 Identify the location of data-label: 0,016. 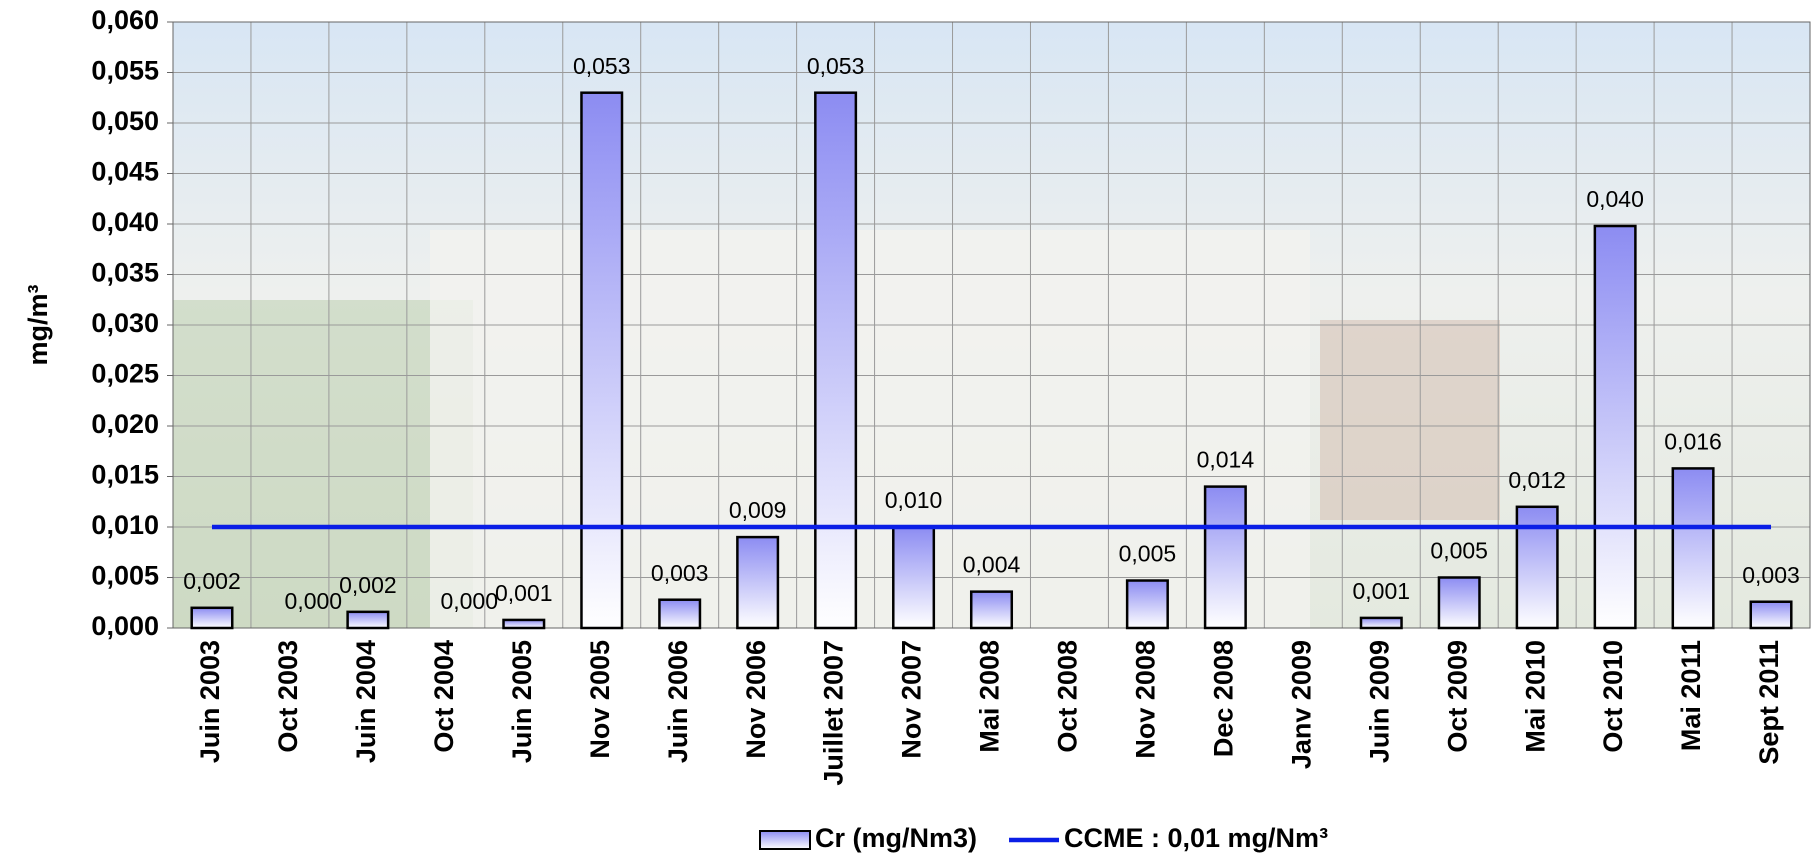
(1693, 441).